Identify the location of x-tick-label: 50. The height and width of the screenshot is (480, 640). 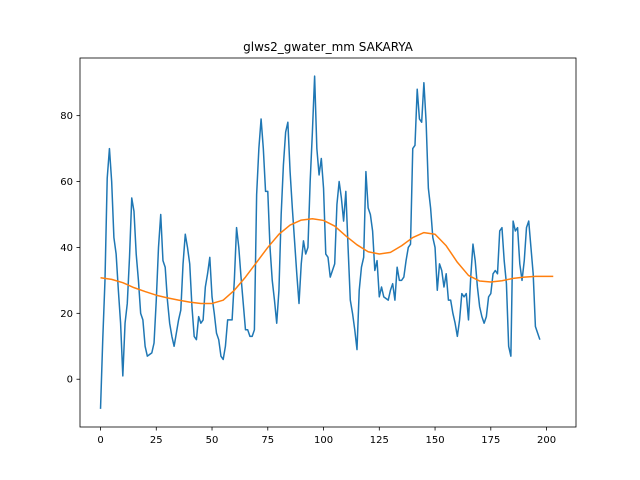
(212, 440).